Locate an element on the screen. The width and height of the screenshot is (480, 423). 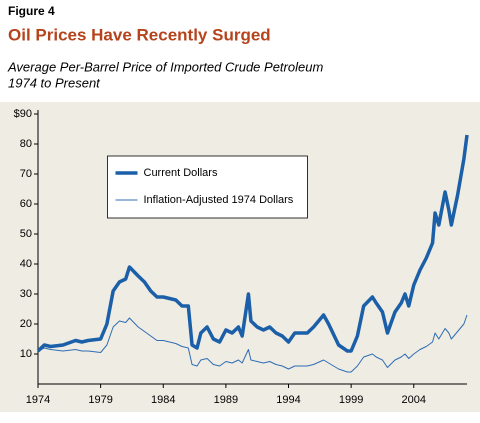
x-tick-label: 1984 is located at coordinates (163, 400).